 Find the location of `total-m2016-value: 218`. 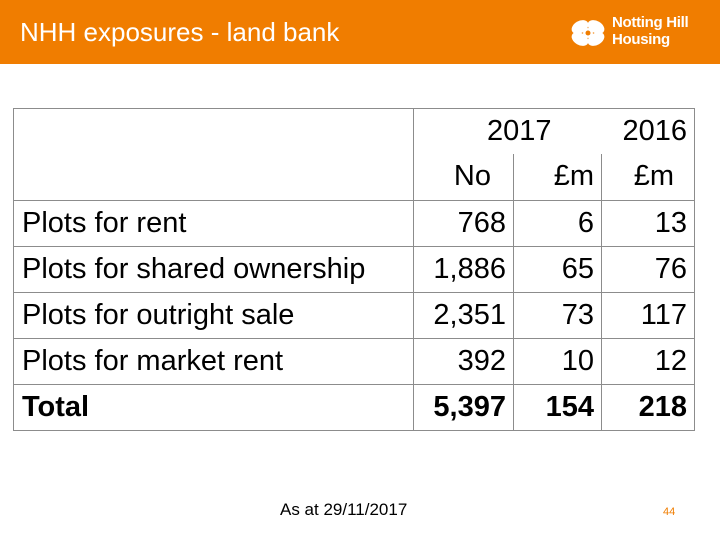

total-m2016-value: 218 is located at coordinates (648, 407).